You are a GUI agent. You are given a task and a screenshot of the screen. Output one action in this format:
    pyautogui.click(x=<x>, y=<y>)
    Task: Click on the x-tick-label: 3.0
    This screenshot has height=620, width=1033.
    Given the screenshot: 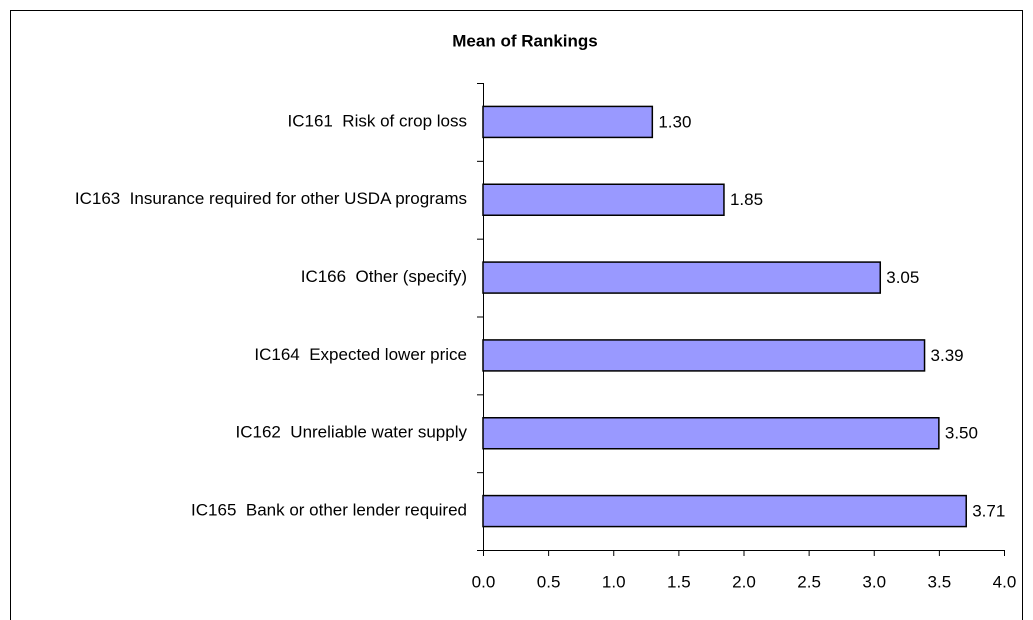 What is the action you would take?
    pyautogui.click(x=874, y=581)
    